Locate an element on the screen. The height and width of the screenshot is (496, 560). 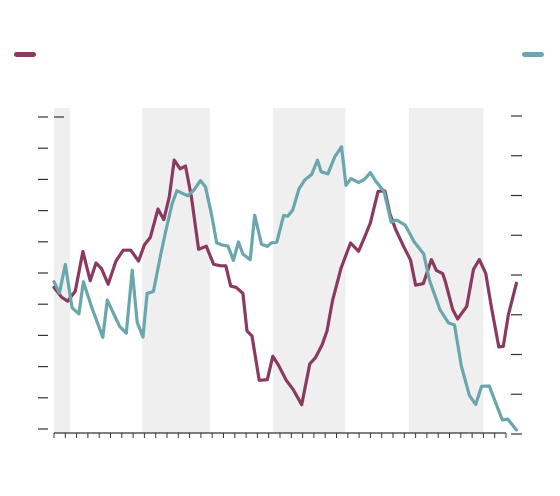
legend is located at coordinates (279, 54).